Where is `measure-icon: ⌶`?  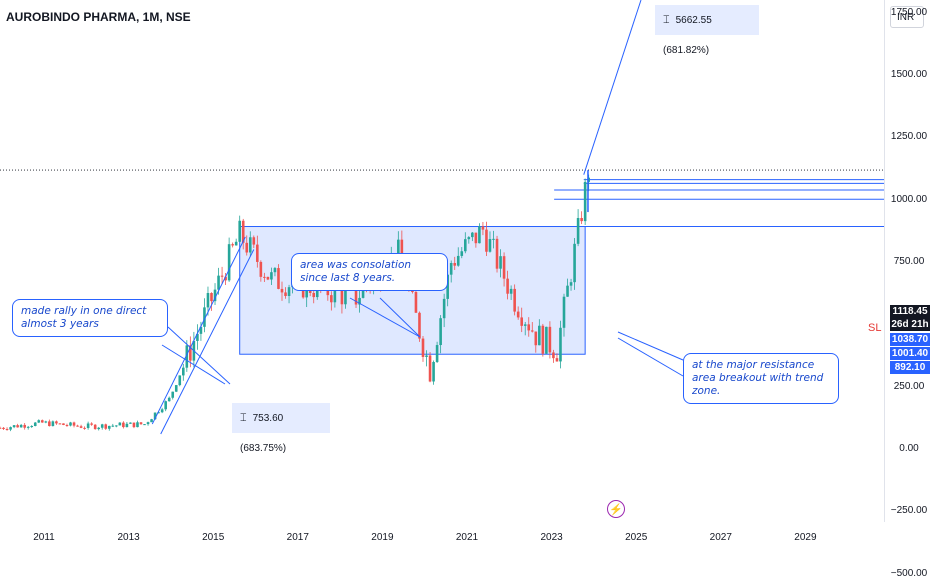
measure-icon: ⌶ is located at coordinates (666, 20).